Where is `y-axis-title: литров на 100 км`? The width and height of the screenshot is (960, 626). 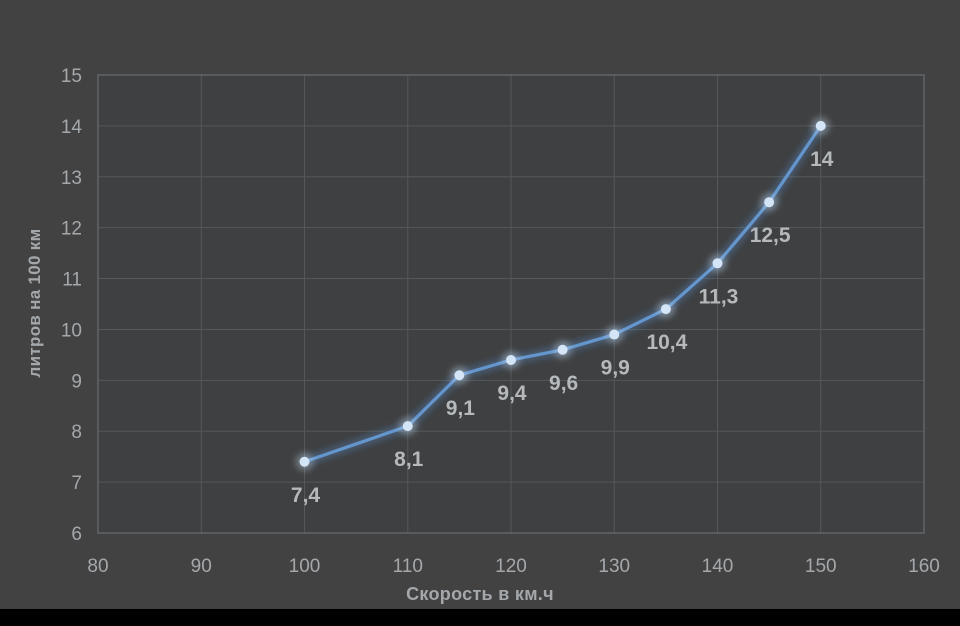
y-axis-title: литров на 100 км is located at coordinates (34, 303).